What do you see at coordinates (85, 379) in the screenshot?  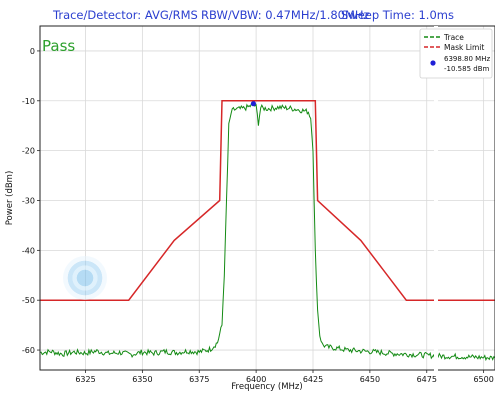 I see `x-tick-label: 6325` at bounding box center [85, 379].